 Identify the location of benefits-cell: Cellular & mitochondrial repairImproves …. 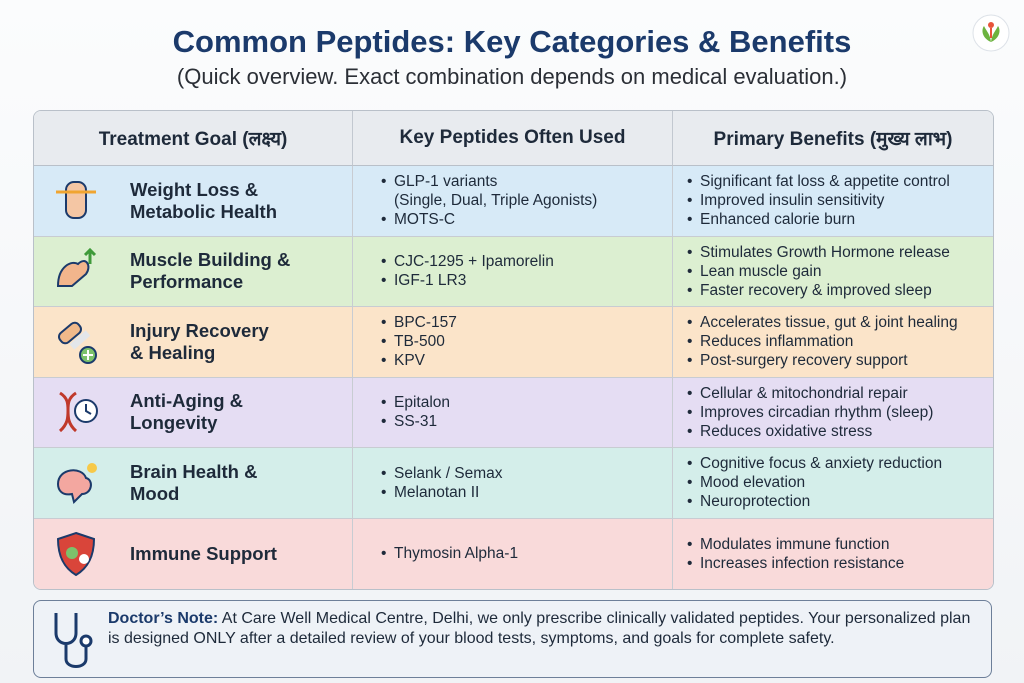
(833, 412).